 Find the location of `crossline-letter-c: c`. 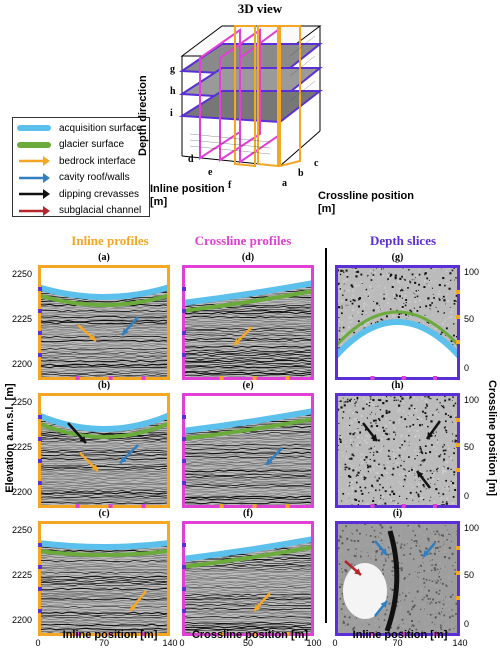

crossline-letter-c: c is located at coordinates (316, 163).